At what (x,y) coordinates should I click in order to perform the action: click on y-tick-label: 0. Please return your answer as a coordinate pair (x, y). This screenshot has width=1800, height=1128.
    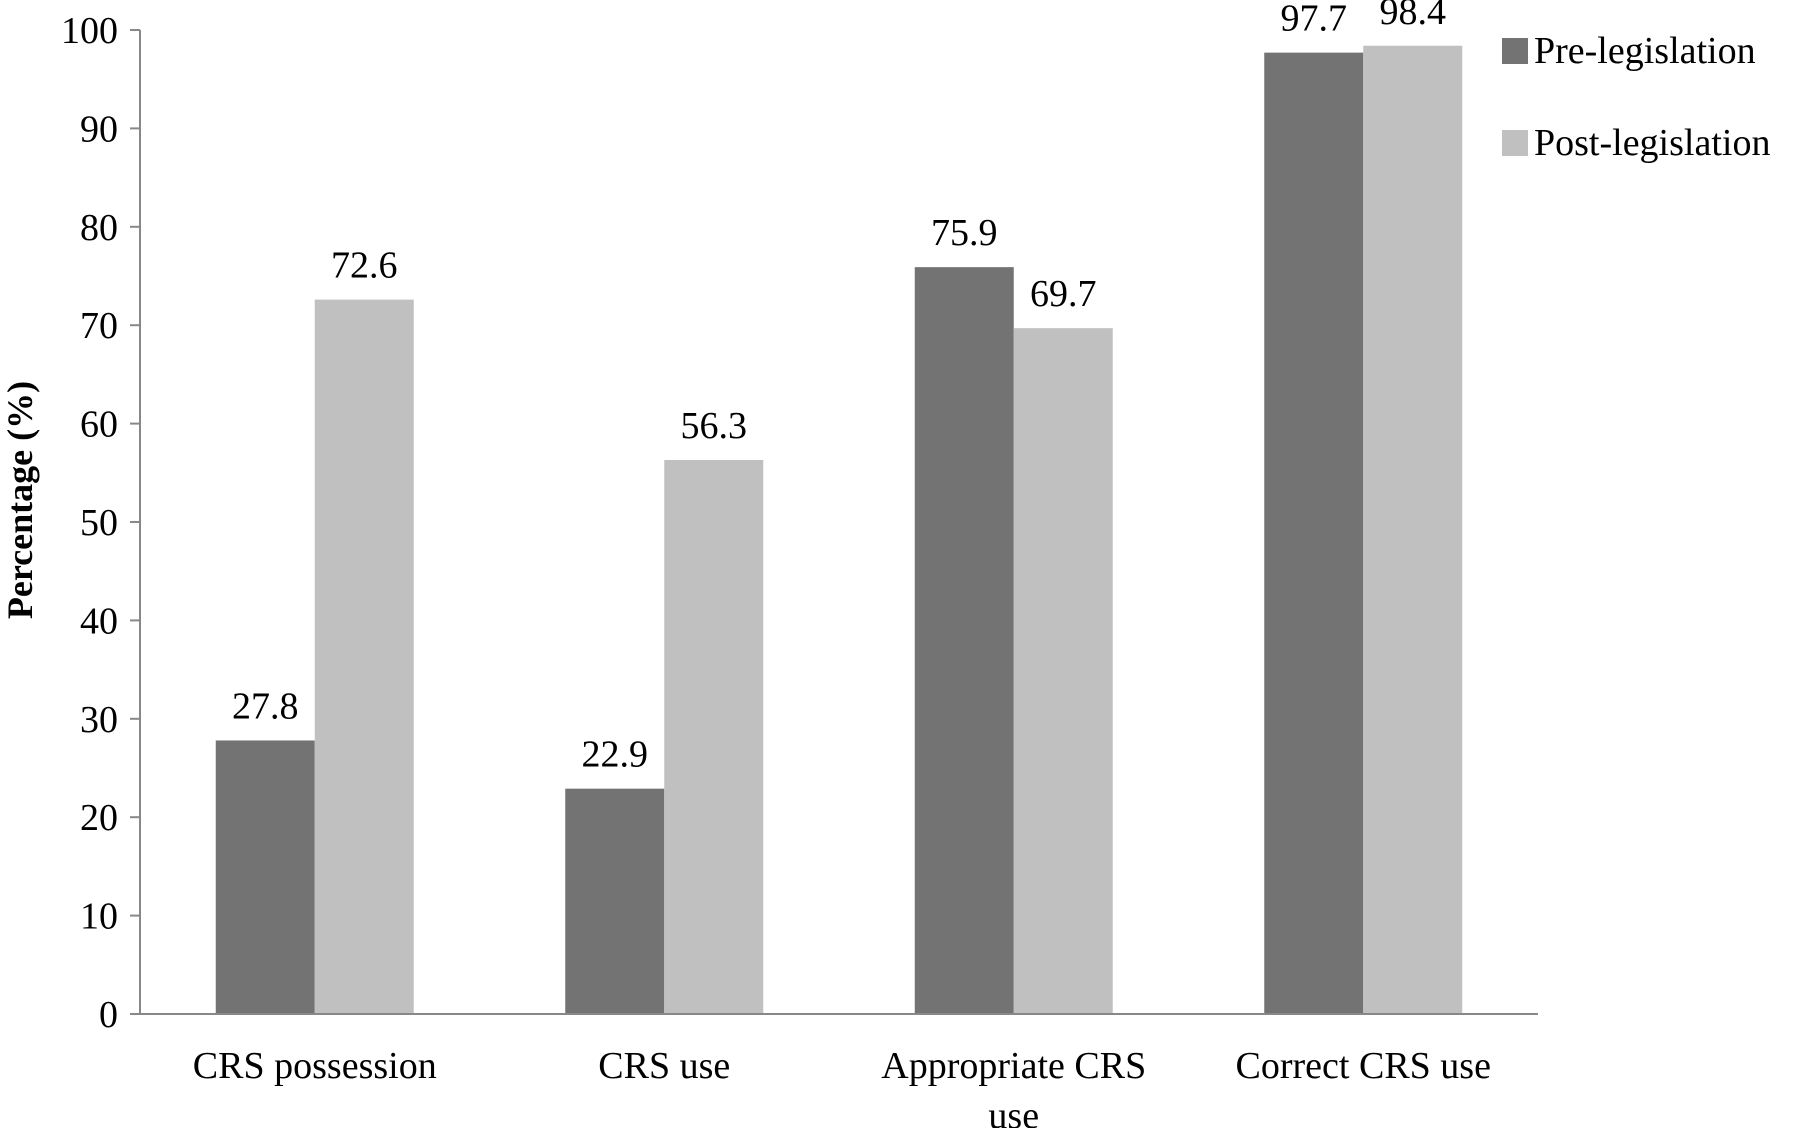
    Looking at the image, I should click on (108, 1015).